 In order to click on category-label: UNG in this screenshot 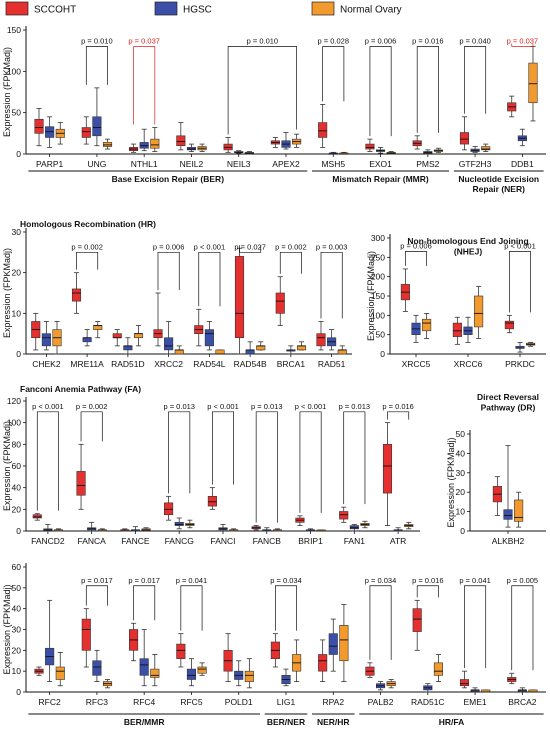, I will do `click(96, 164)`.